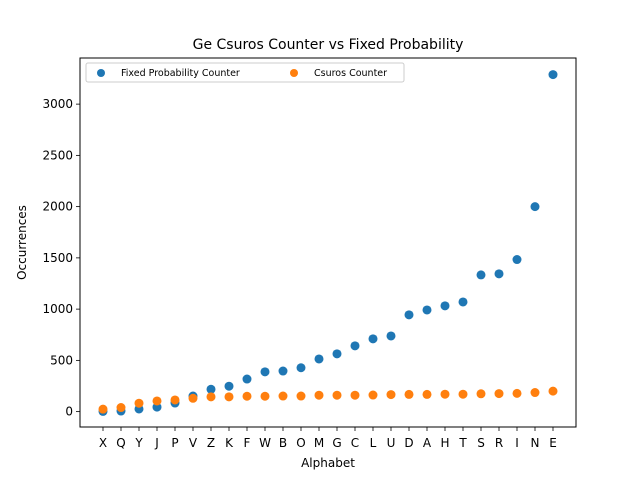 The width and height of the screenshot is (640, 480). What do you see at coordinates (391, 443) in the screenshot?
I see `x-tick-label: U` at bounding box center [391, 443].